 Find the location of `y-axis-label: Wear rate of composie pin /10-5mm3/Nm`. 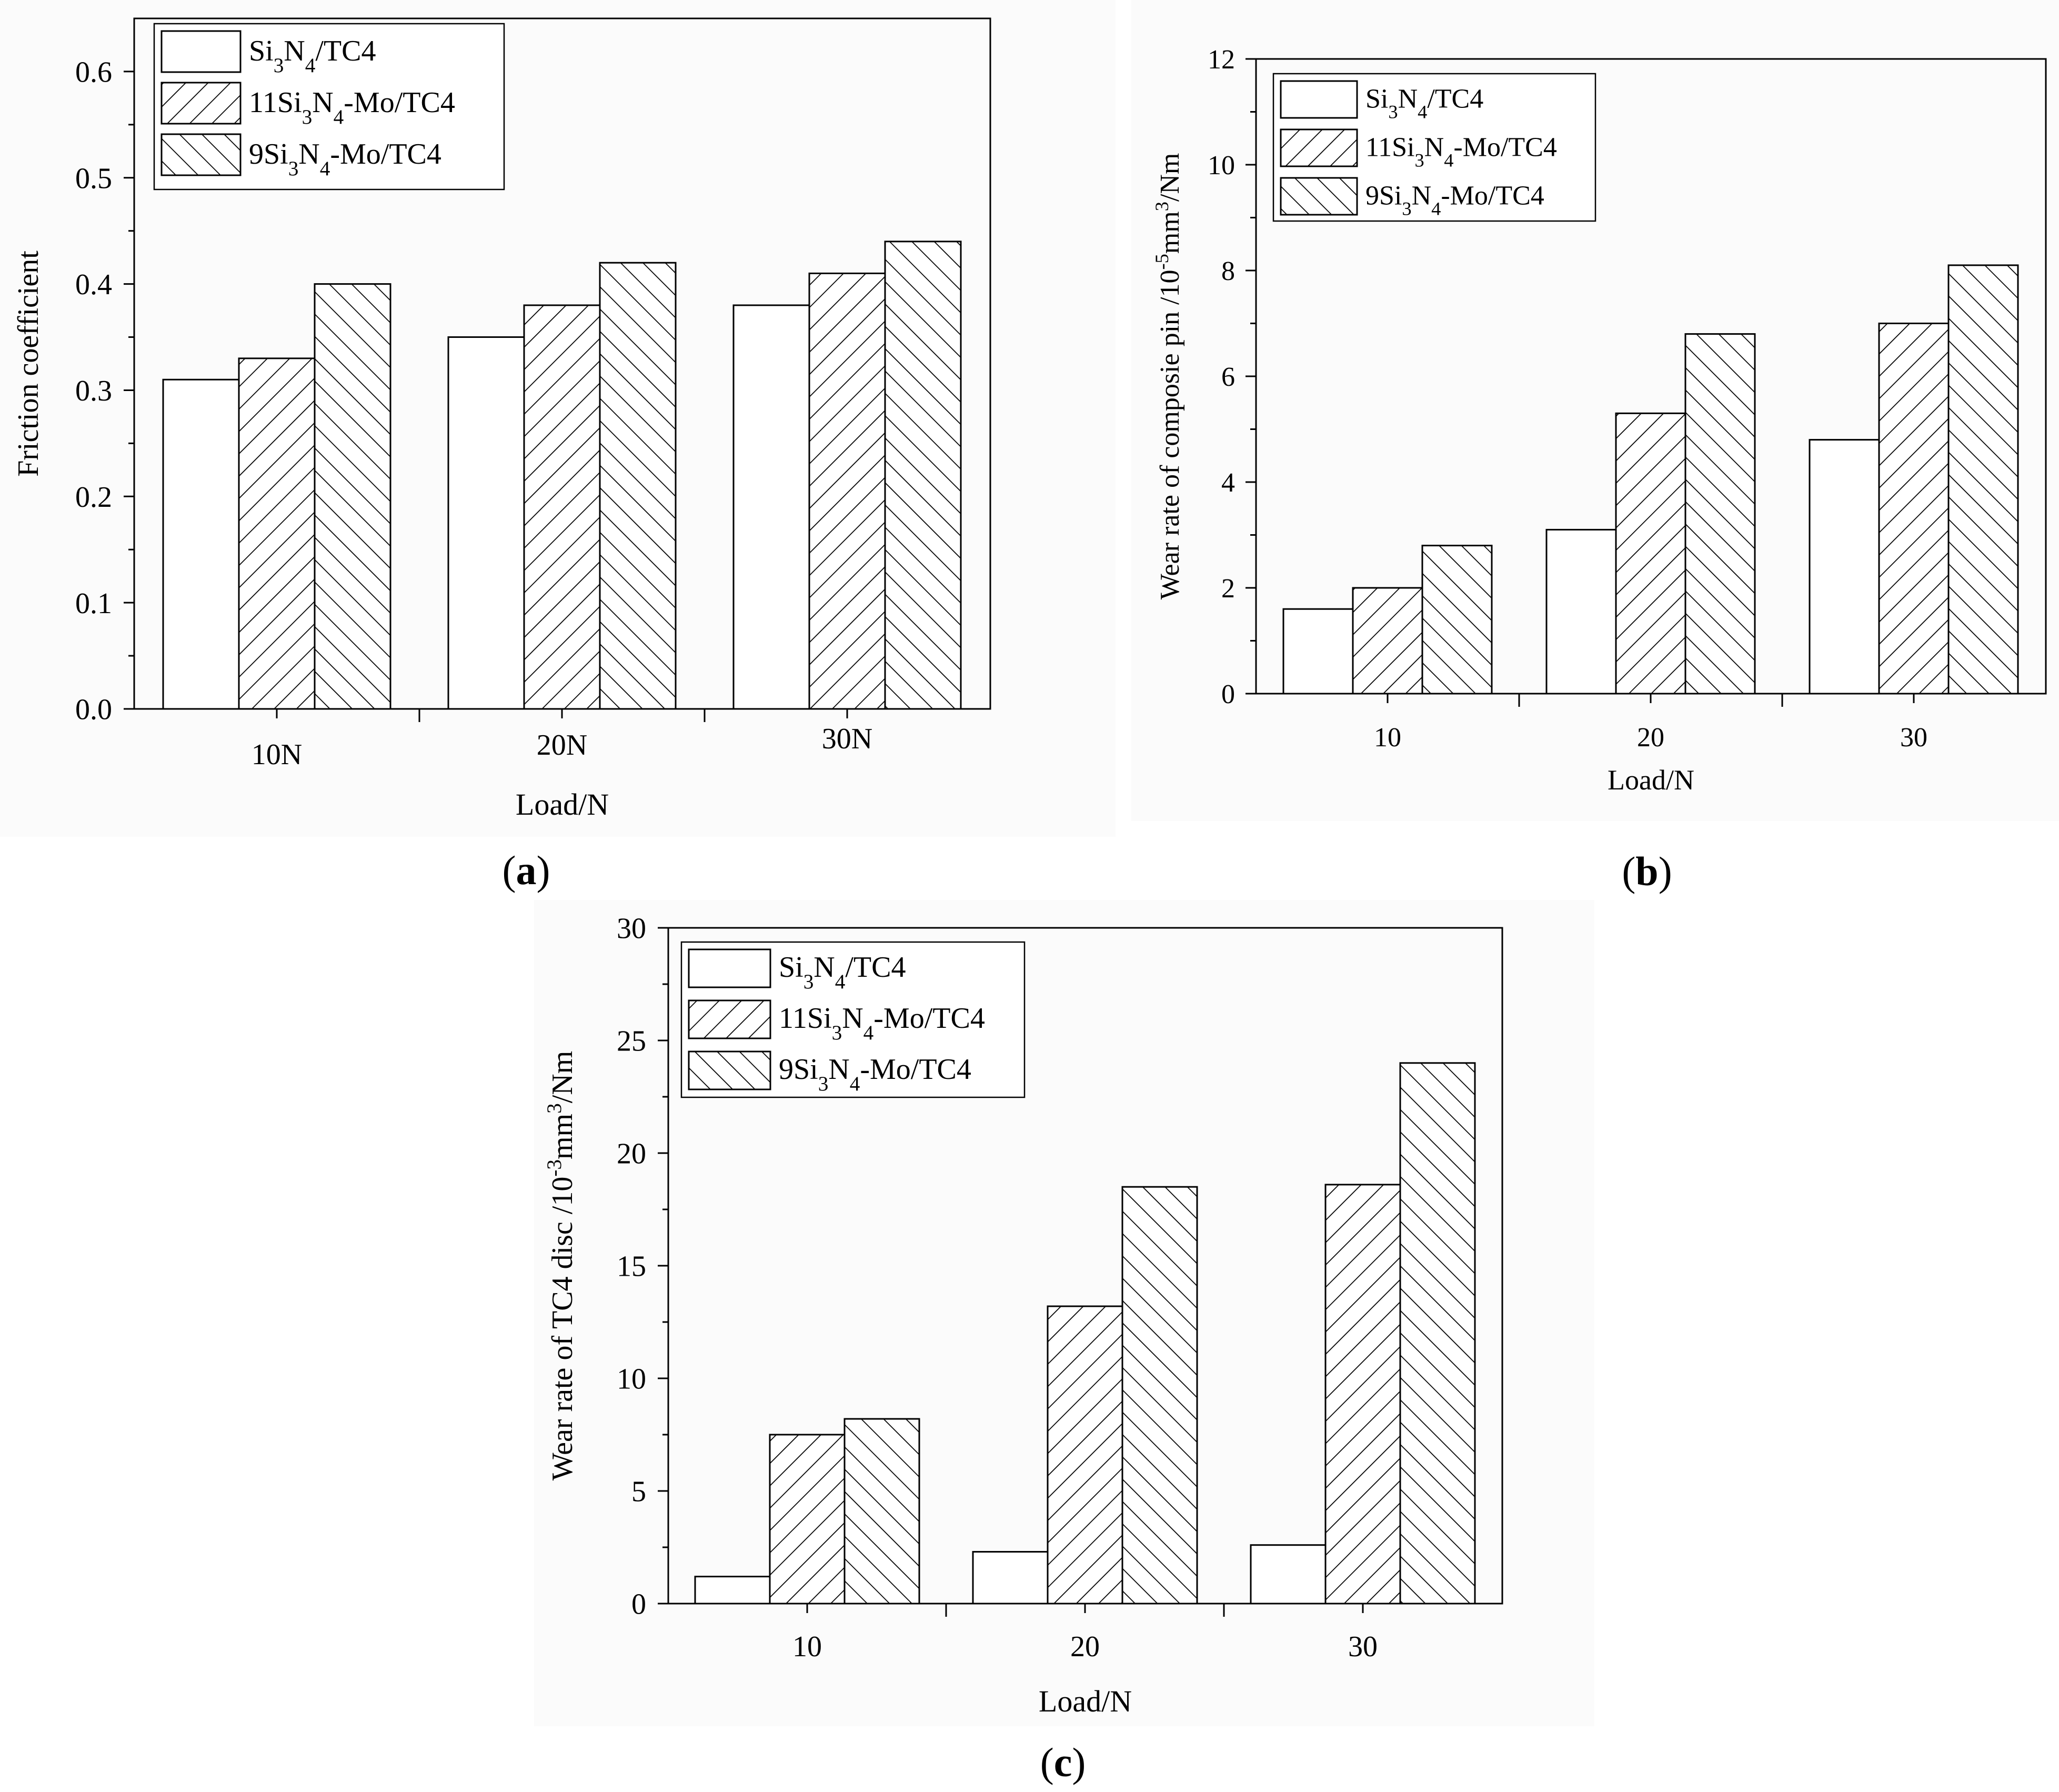

y-axis-label: Wear rate of composie pin /10-5mm3/Nm is located at coordinates (1168, 377).